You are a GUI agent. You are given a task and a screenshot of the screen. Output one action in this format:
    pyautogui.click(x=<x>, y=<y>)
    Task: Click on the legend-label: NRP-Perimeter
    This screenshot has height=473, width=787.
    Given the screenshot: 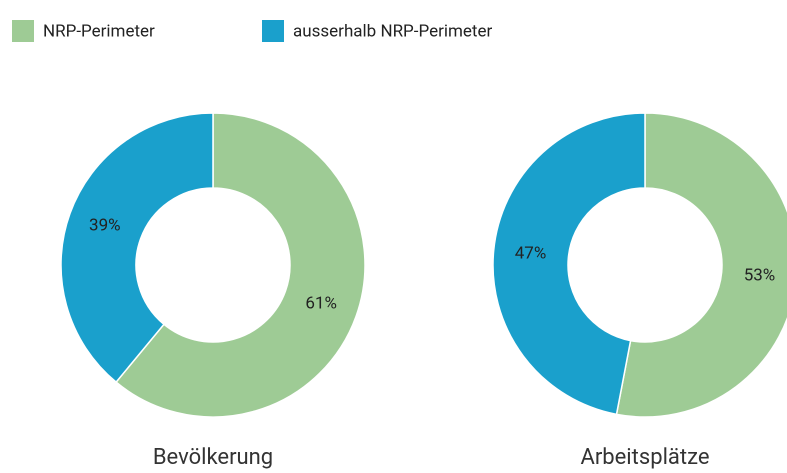 What is the action you would take?
    pyautogui.click(x=99, y=31)
    